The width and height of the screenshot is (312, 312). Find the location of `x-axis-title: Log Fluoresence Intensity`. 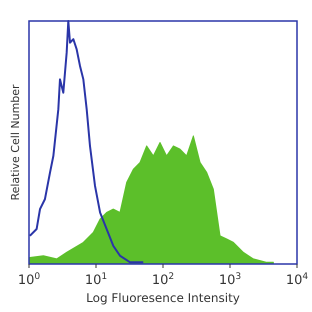

x-axis-title: Log Fluoresence Intensity is located at coordinates (163, 298).